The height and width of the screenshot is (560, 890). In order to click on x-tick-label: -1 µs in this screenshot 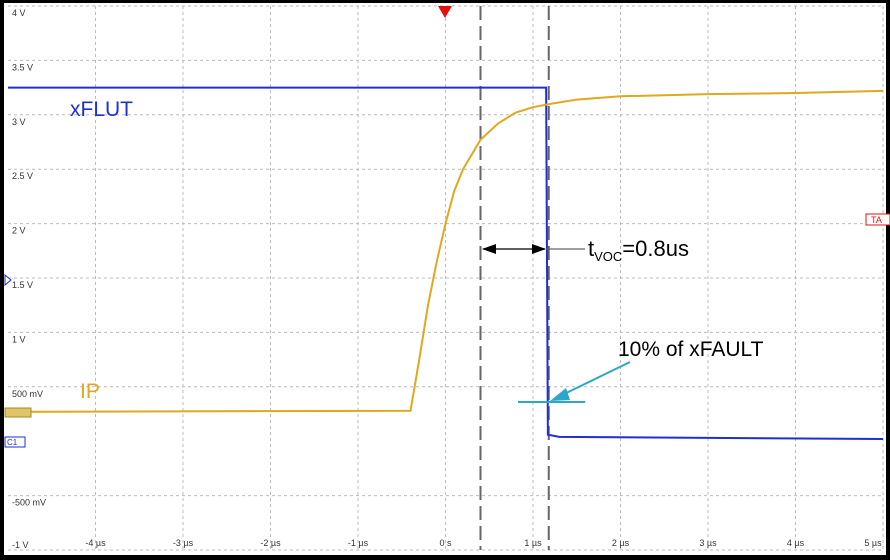, I will do `click(358, 543)`.